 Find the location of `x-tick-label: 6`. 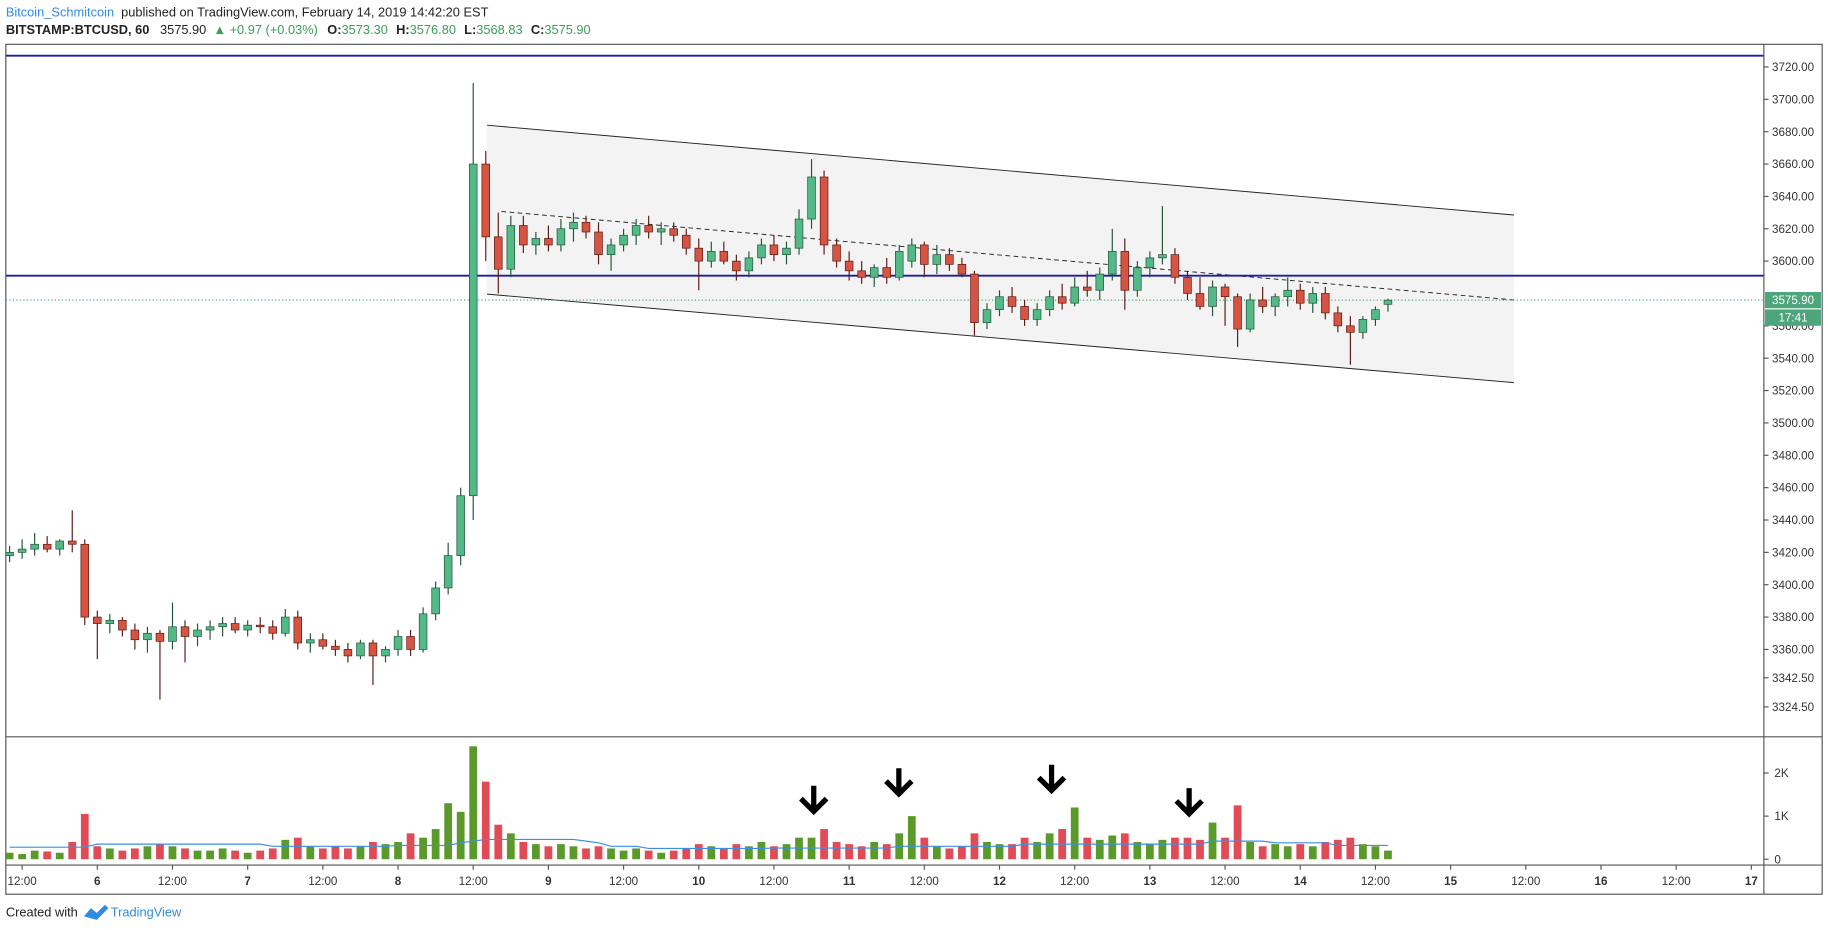

x-tick-label: 6 is located at coordinates (97, 881).